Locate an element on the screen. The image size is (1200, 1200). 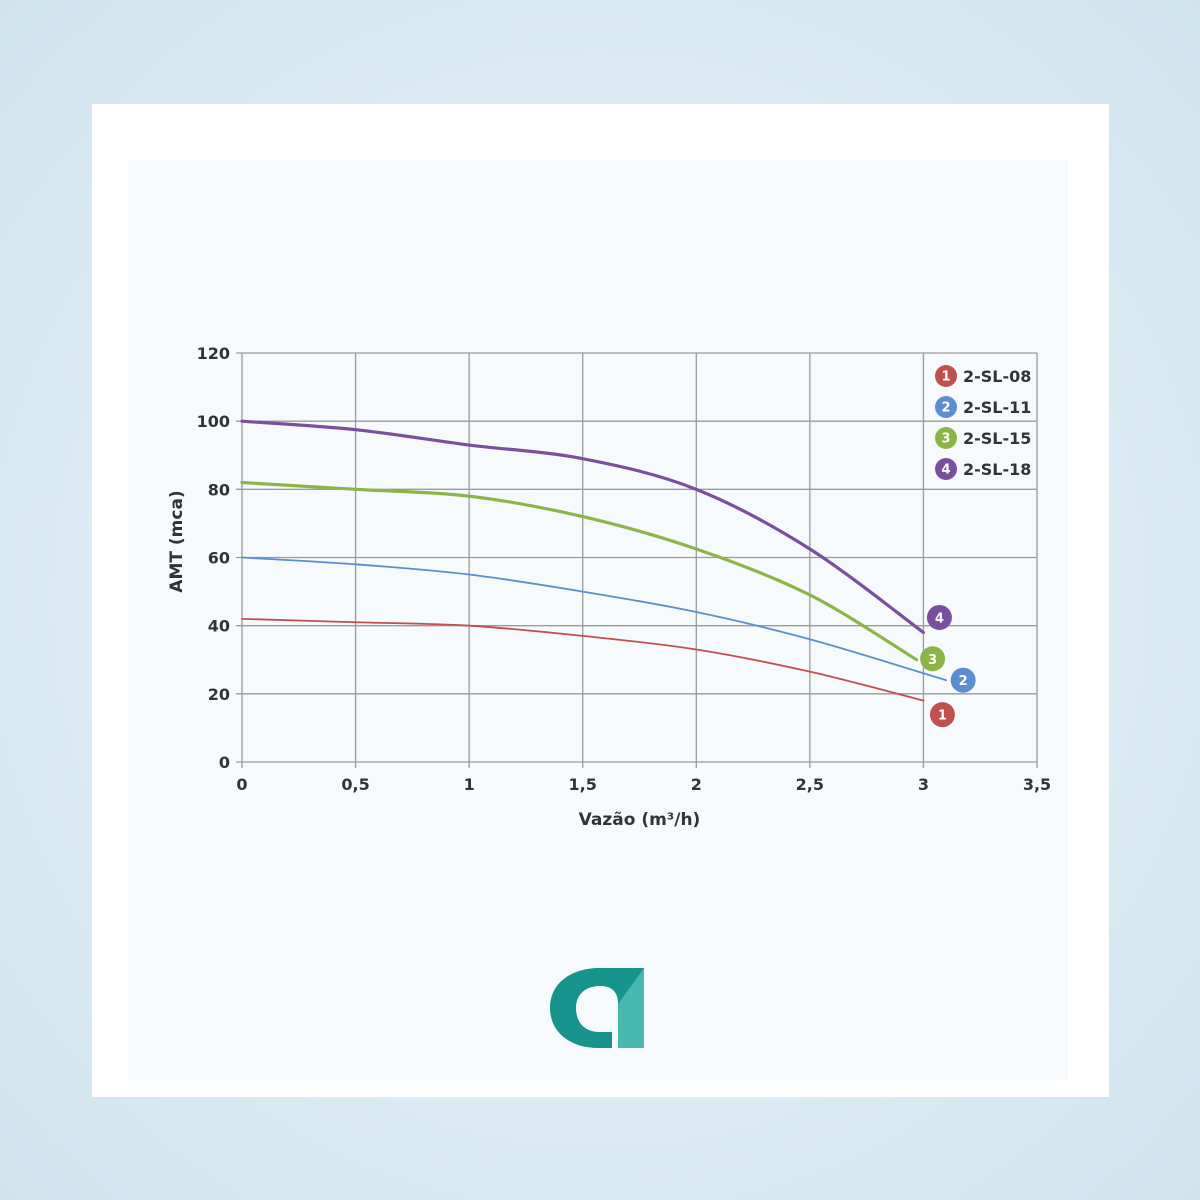
legend-label: 2-SL-11 is located at coordinates (997, 407).